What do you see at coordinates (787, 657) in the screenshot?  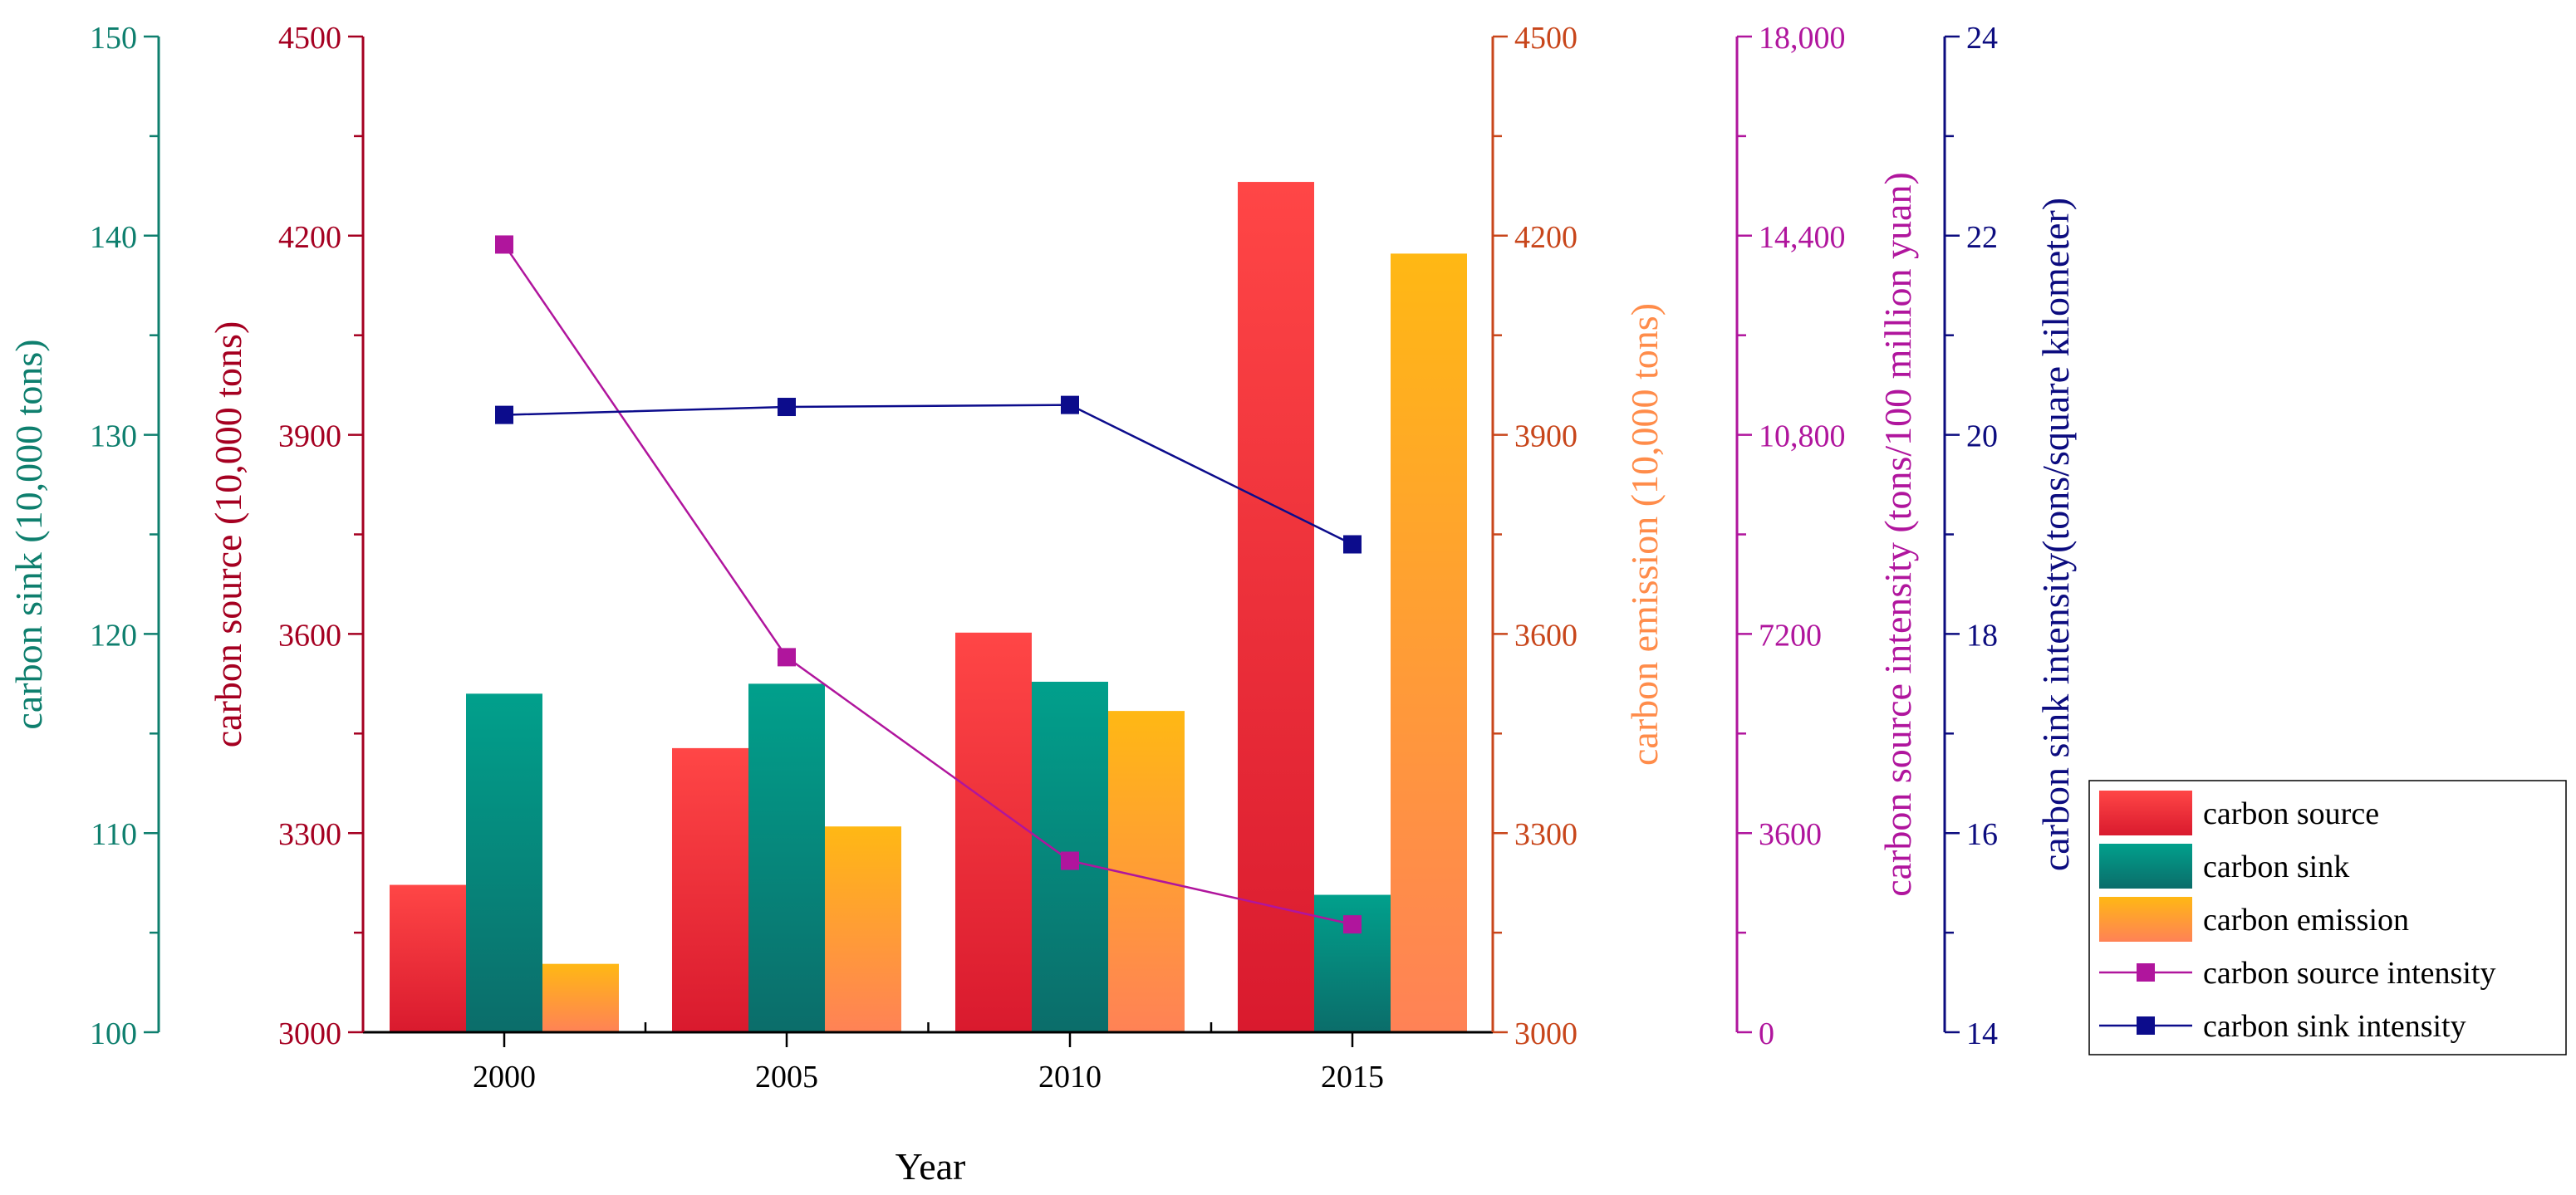 I see `point-source_intensity-2005` at bounding box center [787, 657].